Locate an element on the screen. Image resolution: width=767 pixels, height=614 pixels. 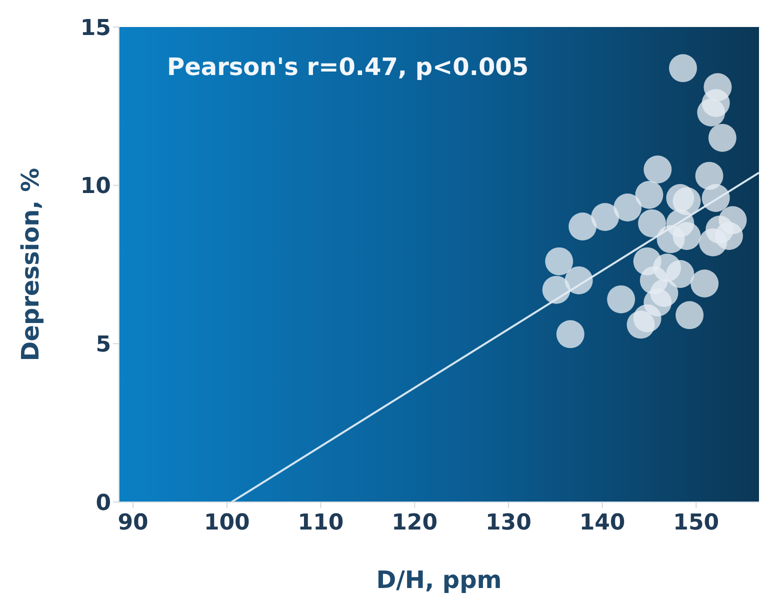
y-tick-label: 0 is located at coordinates (103, 503).